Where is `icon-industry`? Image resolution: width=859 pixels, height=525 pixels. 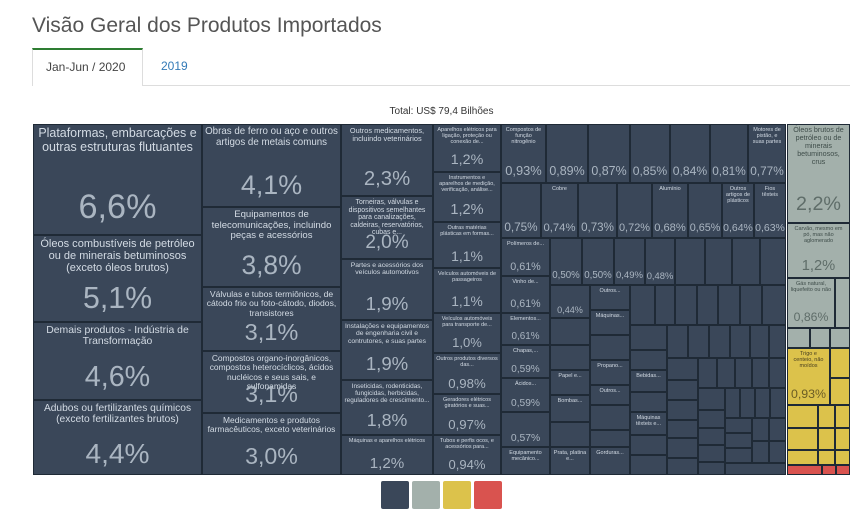
icon-industry is located at coordinates (395, 495).